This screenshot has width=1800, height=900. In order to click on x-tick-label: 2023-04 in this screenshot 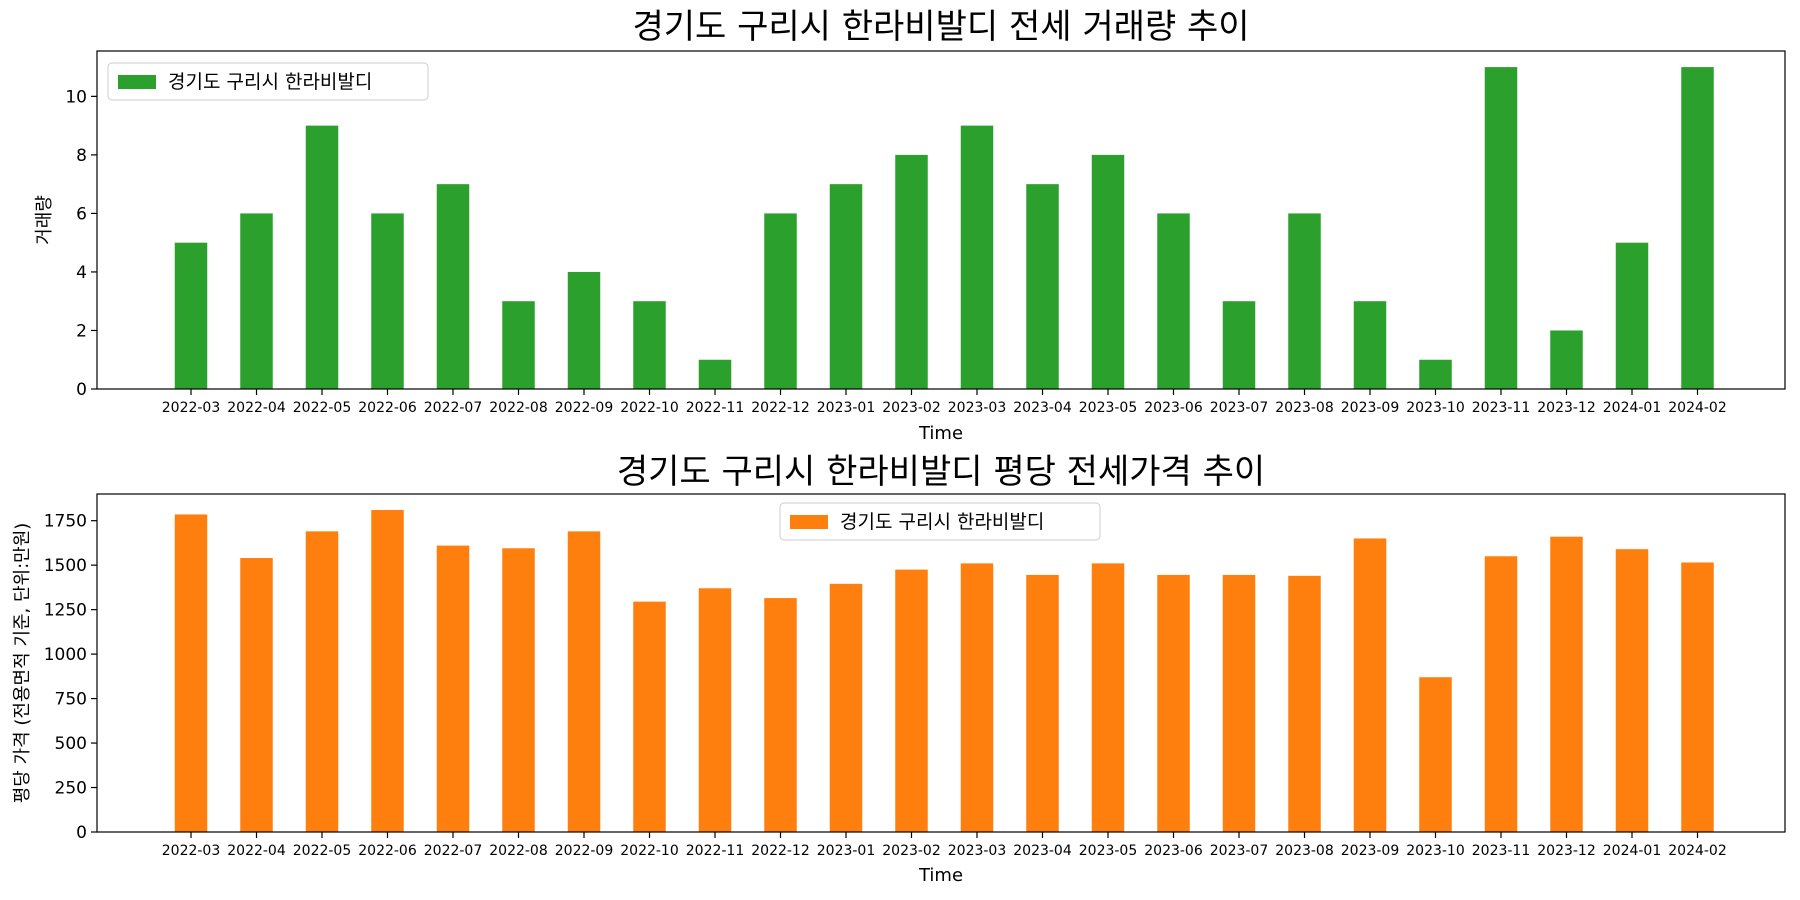, I will do `click(1042, 408)`.